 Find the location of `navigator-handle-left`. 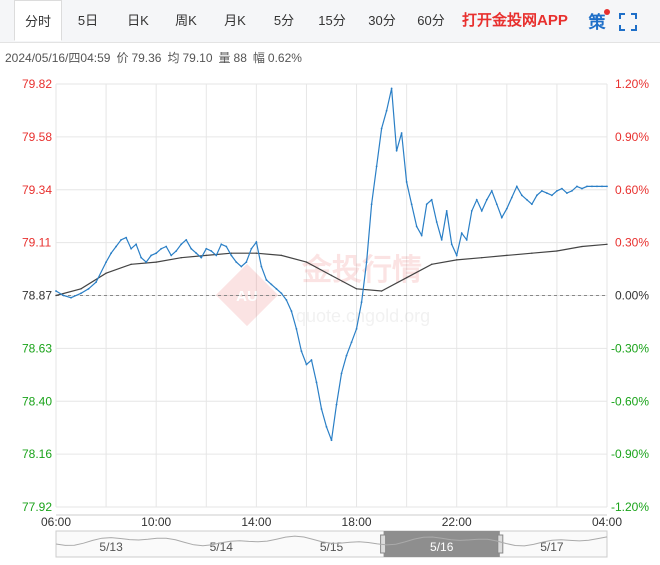

navigator-handle-left is located at coordinates (383, 544).